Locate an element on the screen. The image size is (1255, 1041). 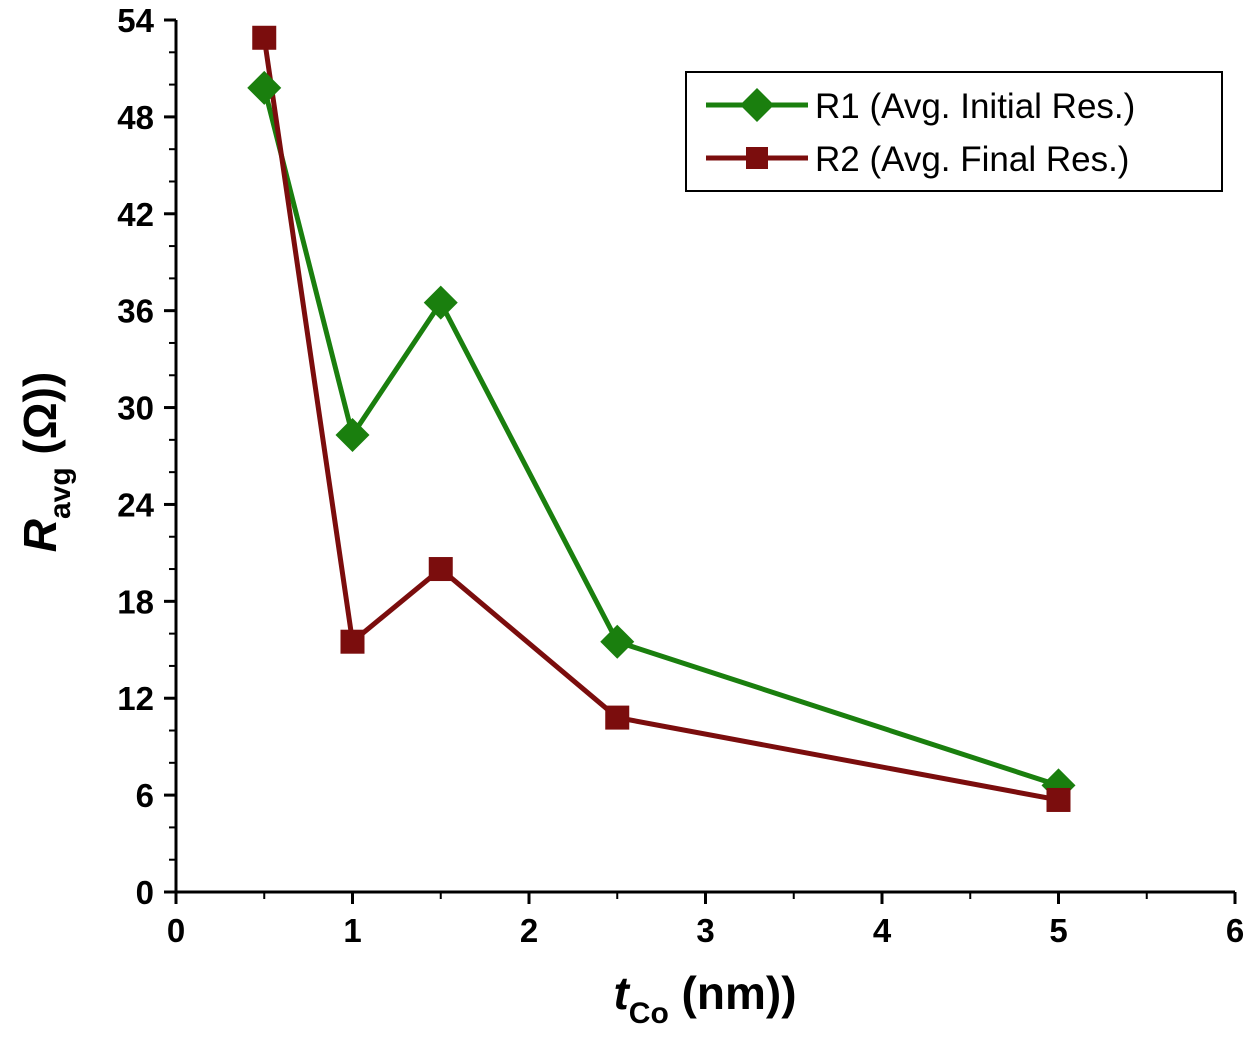
y-tick-label: 42 is located at coordinates (135, 214).